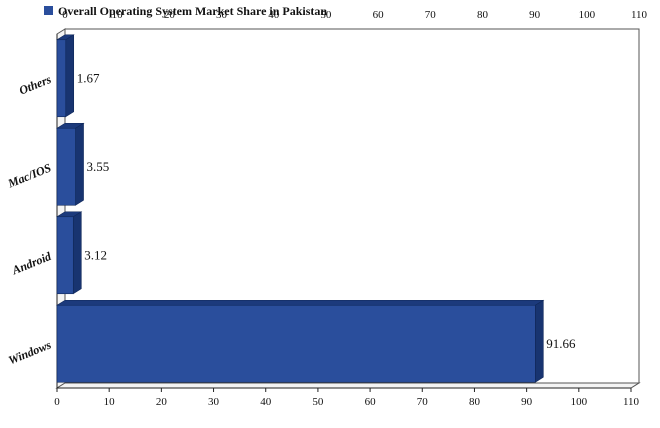  Describe the element at coordinates (587, 15) in the screenshot. I see `x-tick-label-top: 100` at that location.